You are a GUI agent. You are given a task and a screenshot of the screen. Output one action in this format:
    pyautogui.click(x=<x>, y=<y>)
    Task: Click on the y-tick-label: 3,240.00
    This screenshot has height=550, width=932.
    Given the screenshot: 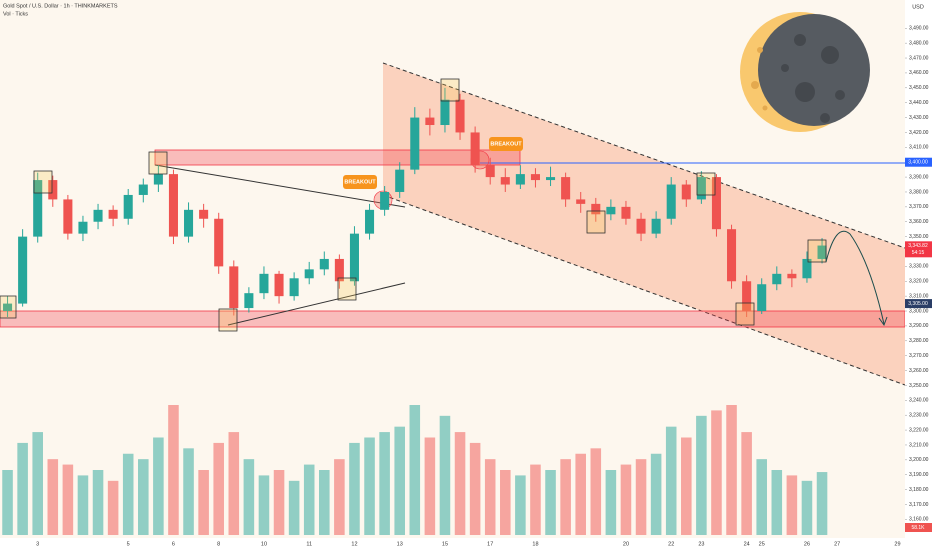 What is the action you would take?
    pyautogui.click(x=919, y=401)
    